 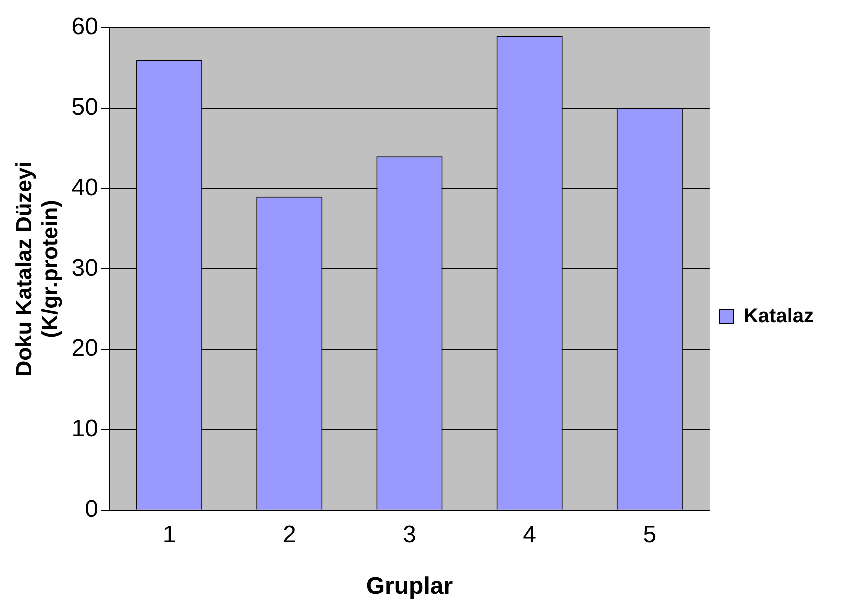 What do you see at coordinates (530, 534) in the screenshot?
I see `x-tick-label: 4` at bounding box center [530, 534].